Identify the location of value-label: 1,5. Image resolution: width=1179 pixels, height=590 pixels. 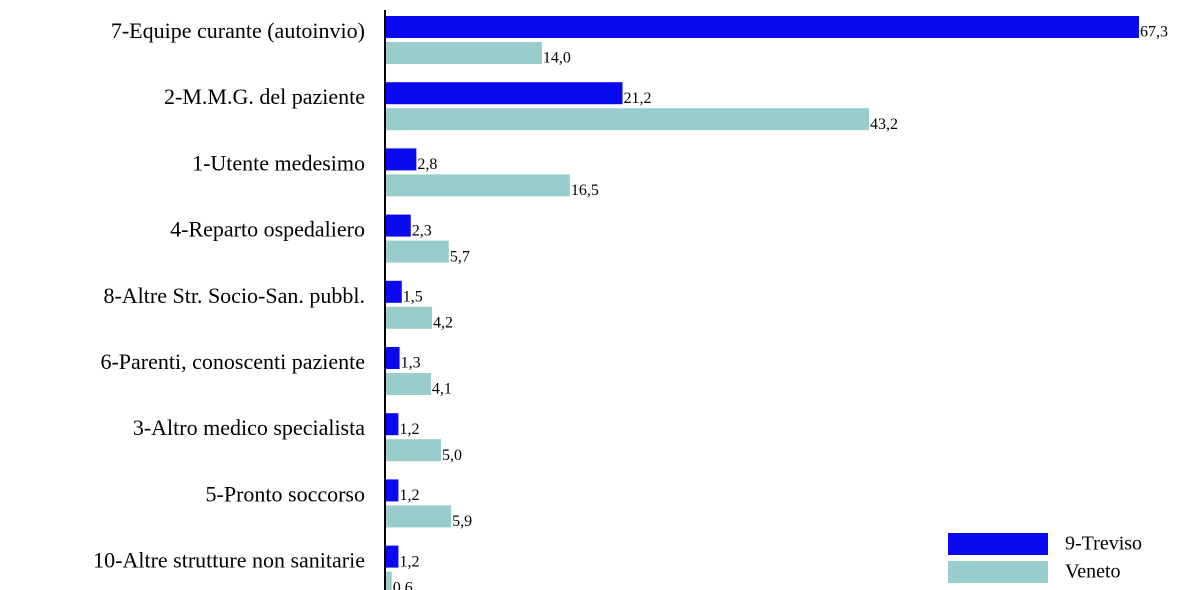
(413, 296).